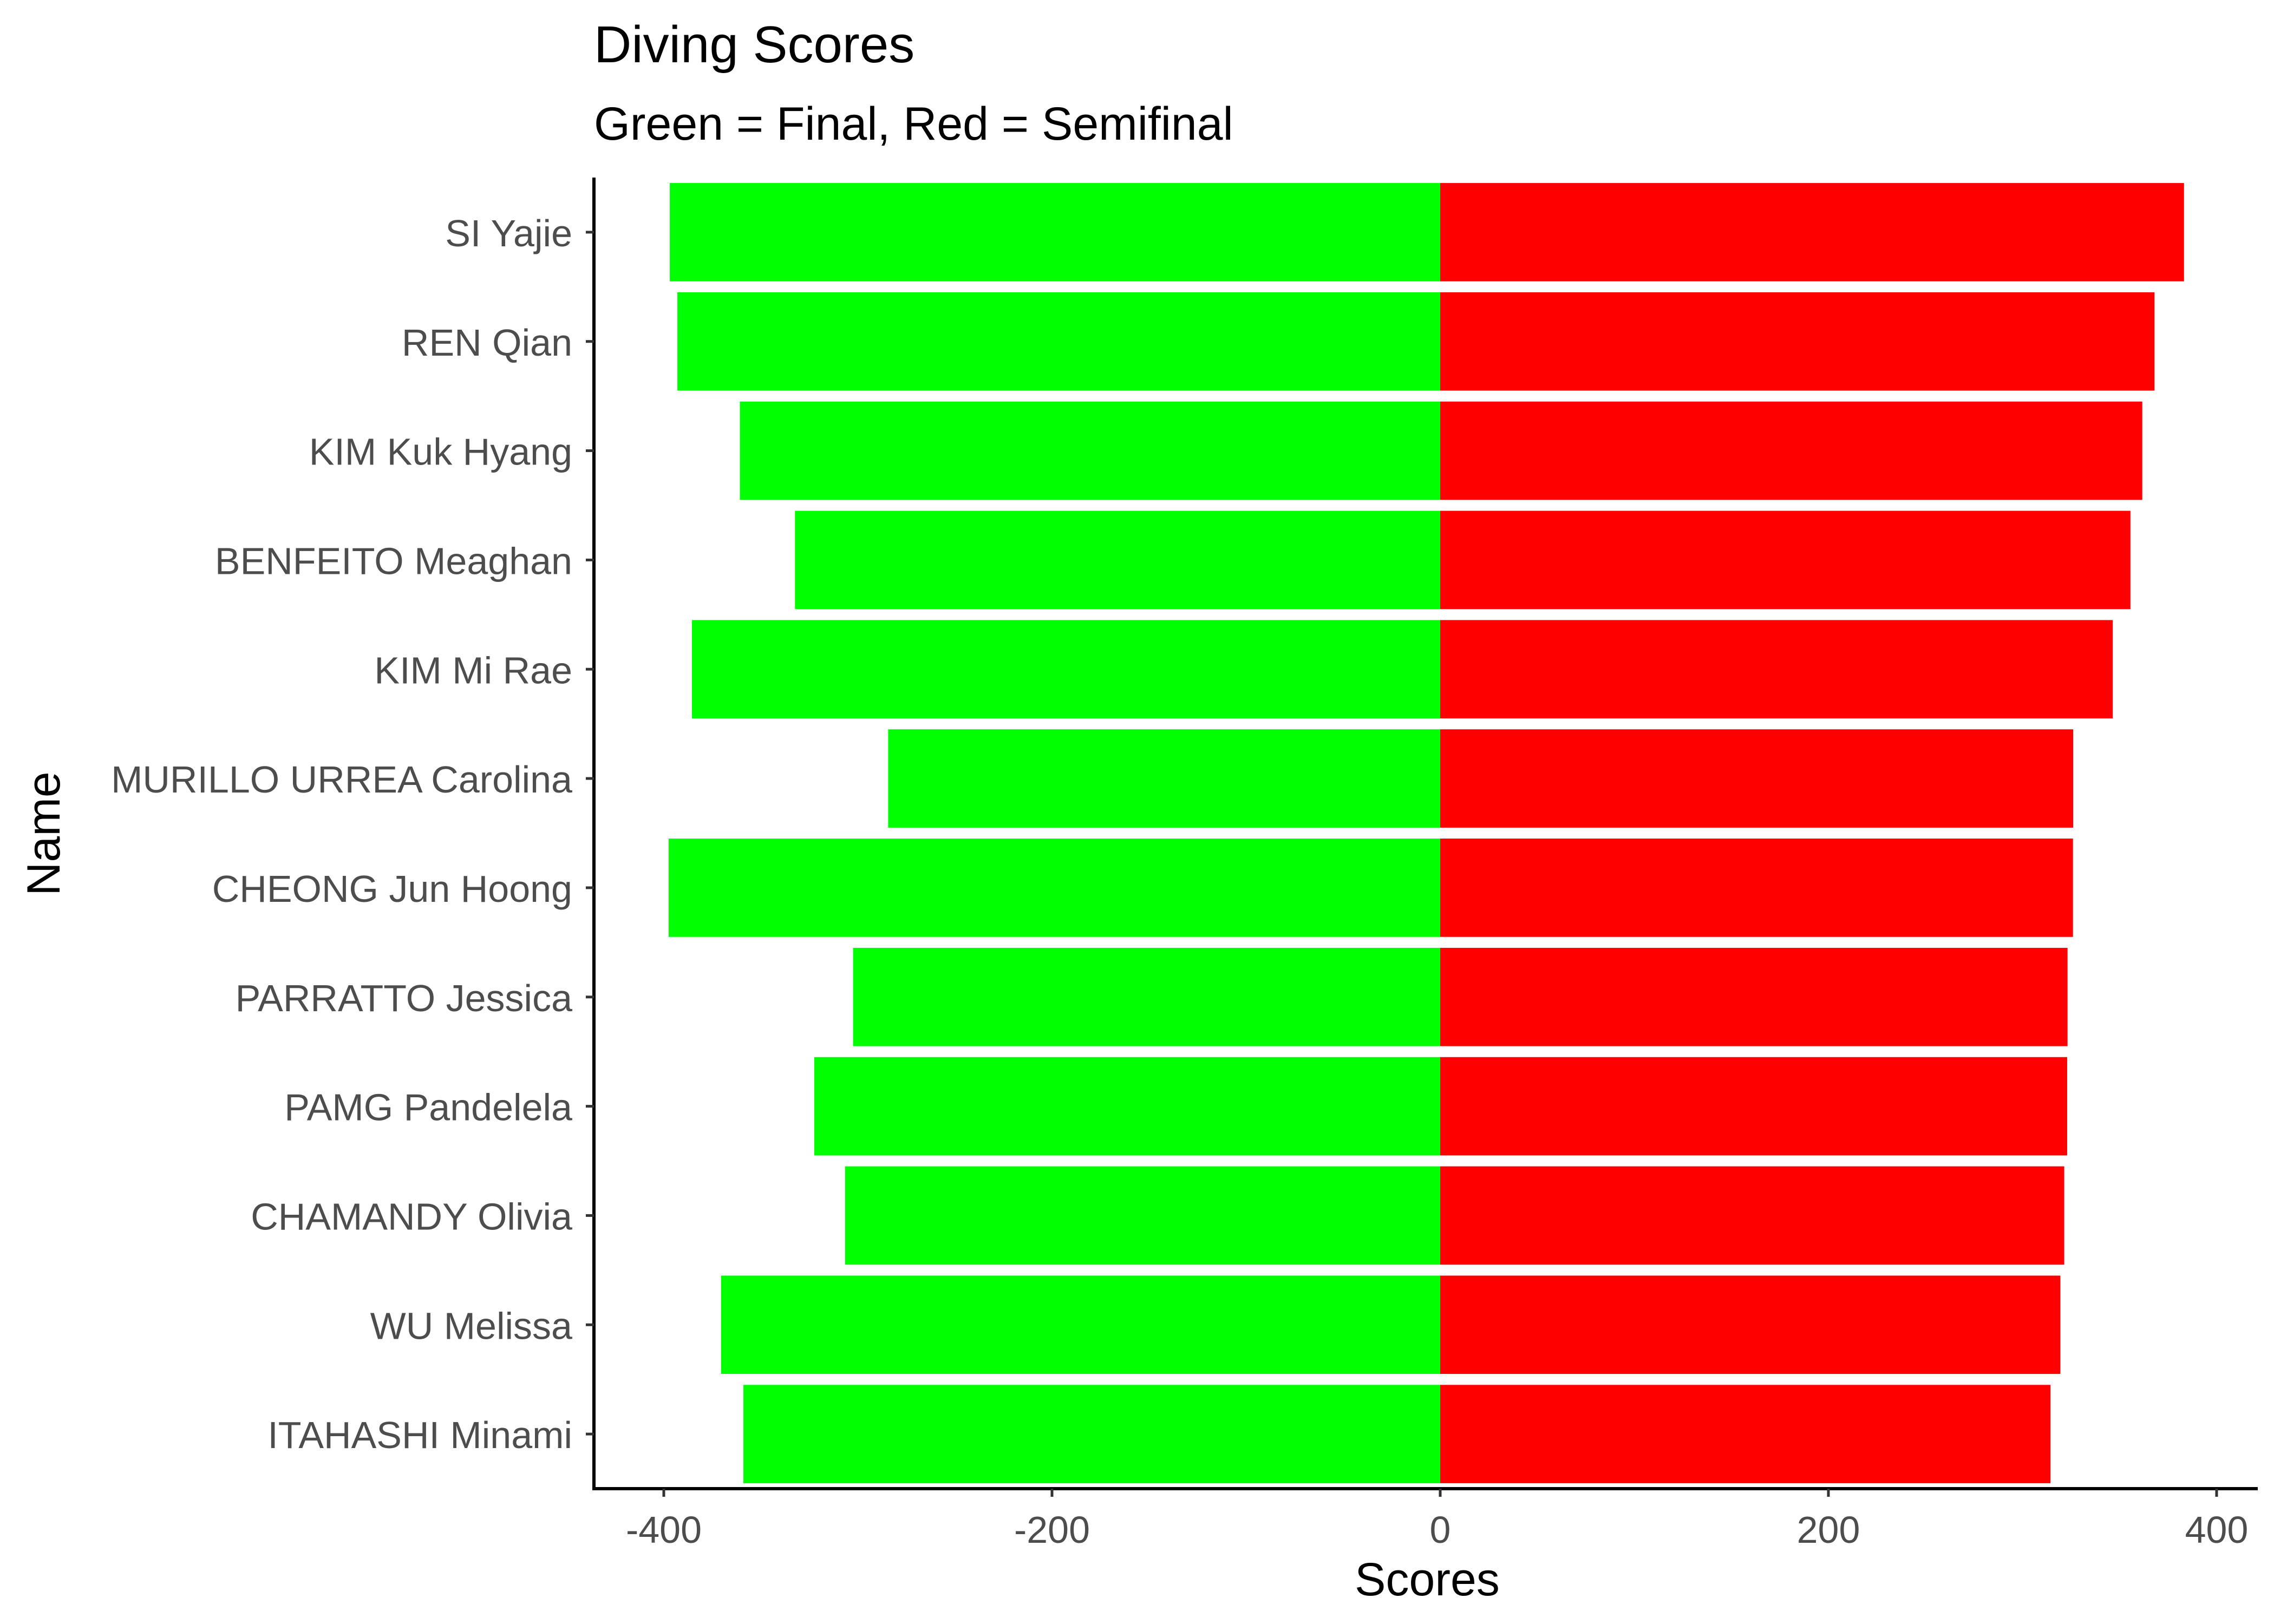 Image resolution: width=2274 pixels, height=1624 pixels. I want to click on chart-subtitle: Green = Final, Red = Semifinal, so click(914, 124).